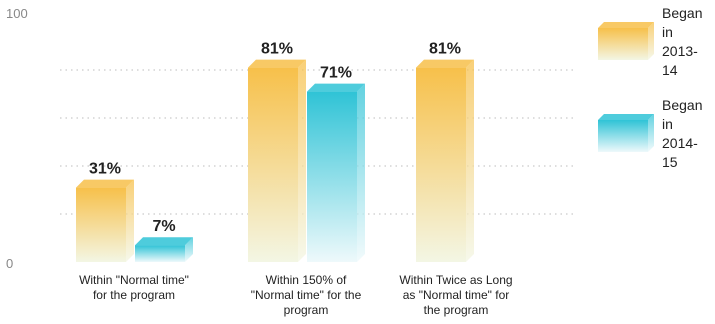 Image resolution: width=715 pixels, height=324 pixels. Describe the element at coordinates (134, 287) in the screenshot. I see `category-label: Within "Normal time" for the program` at that location.